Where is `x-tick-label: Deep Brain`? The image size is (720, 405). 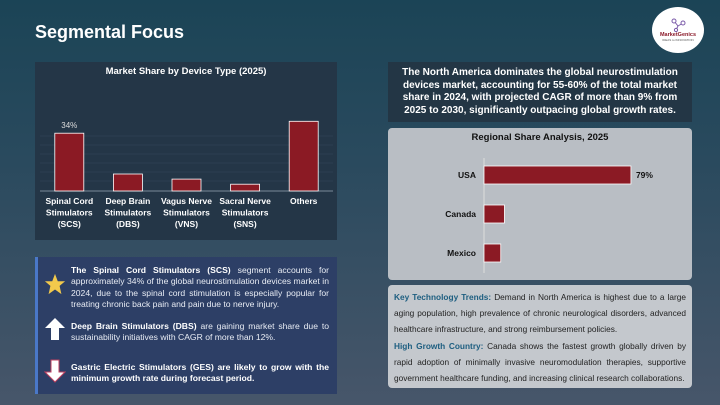
x-tick-label: Deep Brain is located at coordinates (127, 201).